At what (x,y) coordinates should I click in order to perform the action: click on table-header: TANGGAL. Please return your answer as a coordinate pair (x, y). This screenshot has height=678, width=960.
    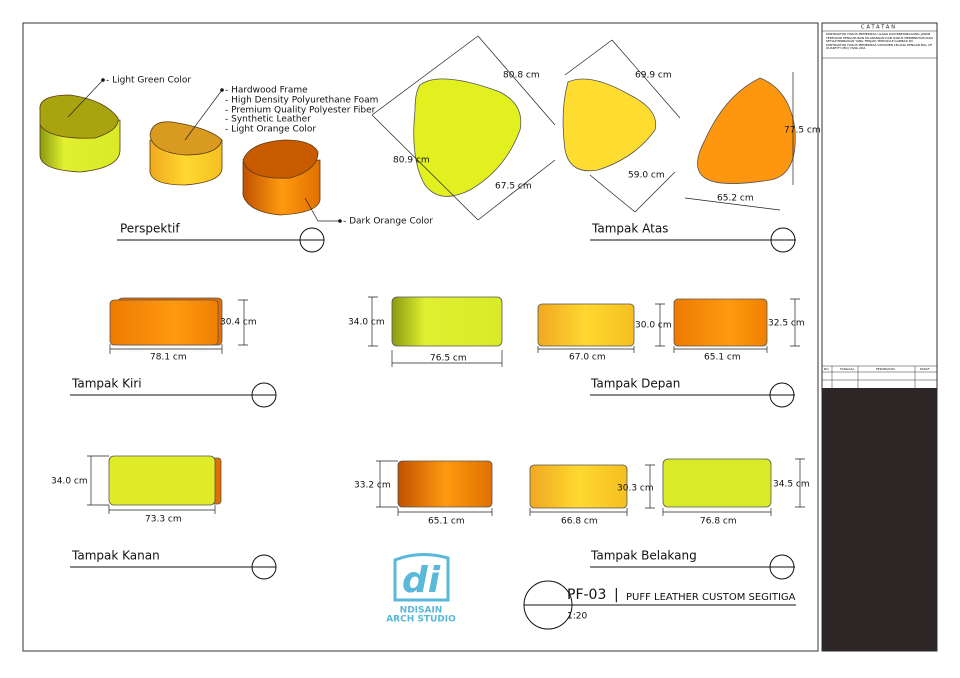
    Looking at the image, I should click on (847, 369).